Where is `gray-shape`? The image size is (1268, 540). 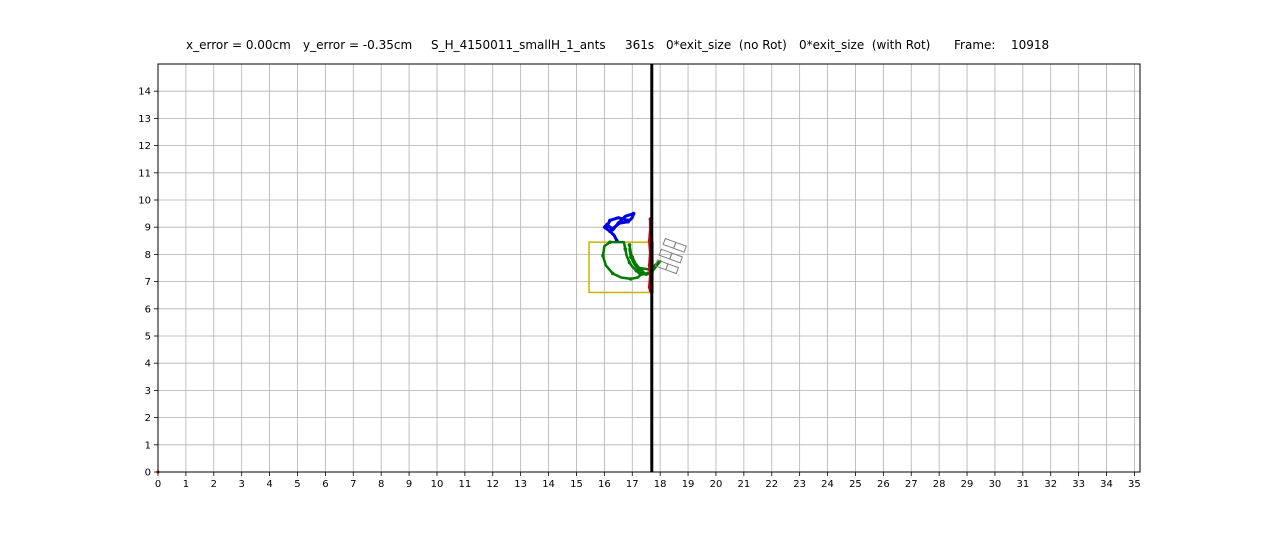 gray-shape is located at coordinates (670, 256).